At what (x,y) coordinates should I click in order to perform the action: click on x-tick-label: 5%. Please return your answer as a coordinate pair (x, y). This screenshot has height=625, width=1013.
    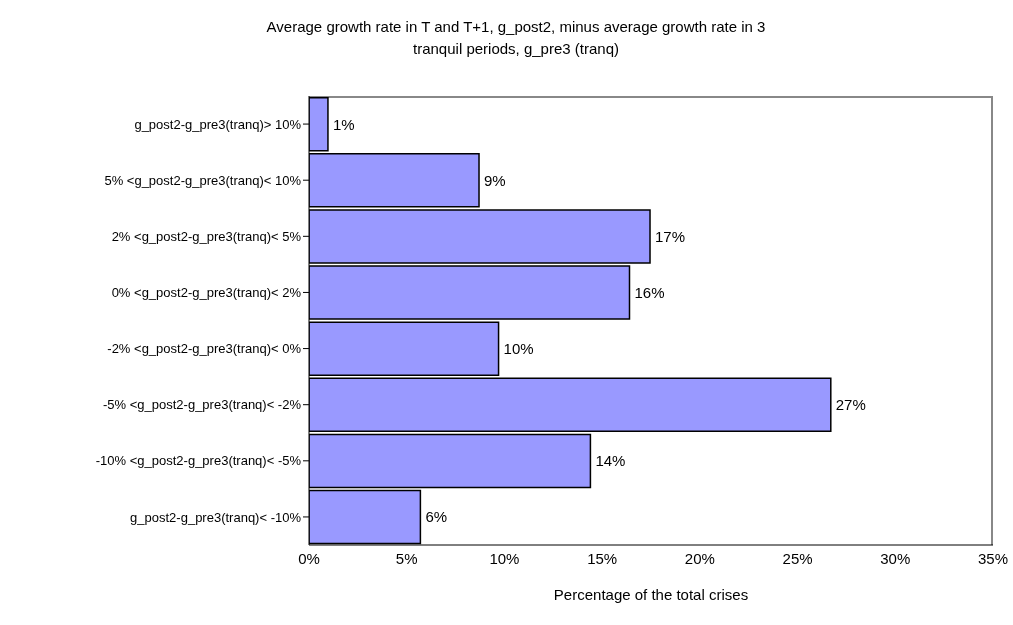
    Looking at the image, I should click on (406, 558).